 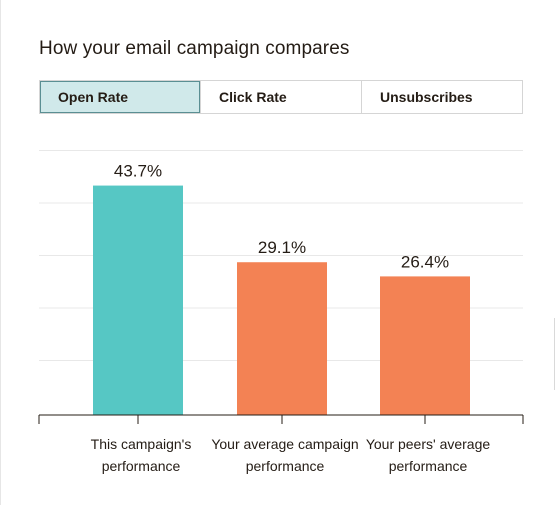 What do you see at coordinates (138, 171) in the screenshot?
I see `data-label: 43.7%` at bounding box center [138, 171].